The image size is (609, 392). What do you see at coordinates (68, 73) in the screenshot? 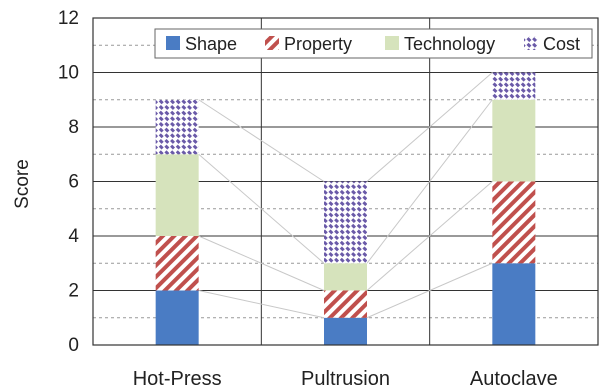
I see `y-tick-label: 10` at bounding box center [68, 73].